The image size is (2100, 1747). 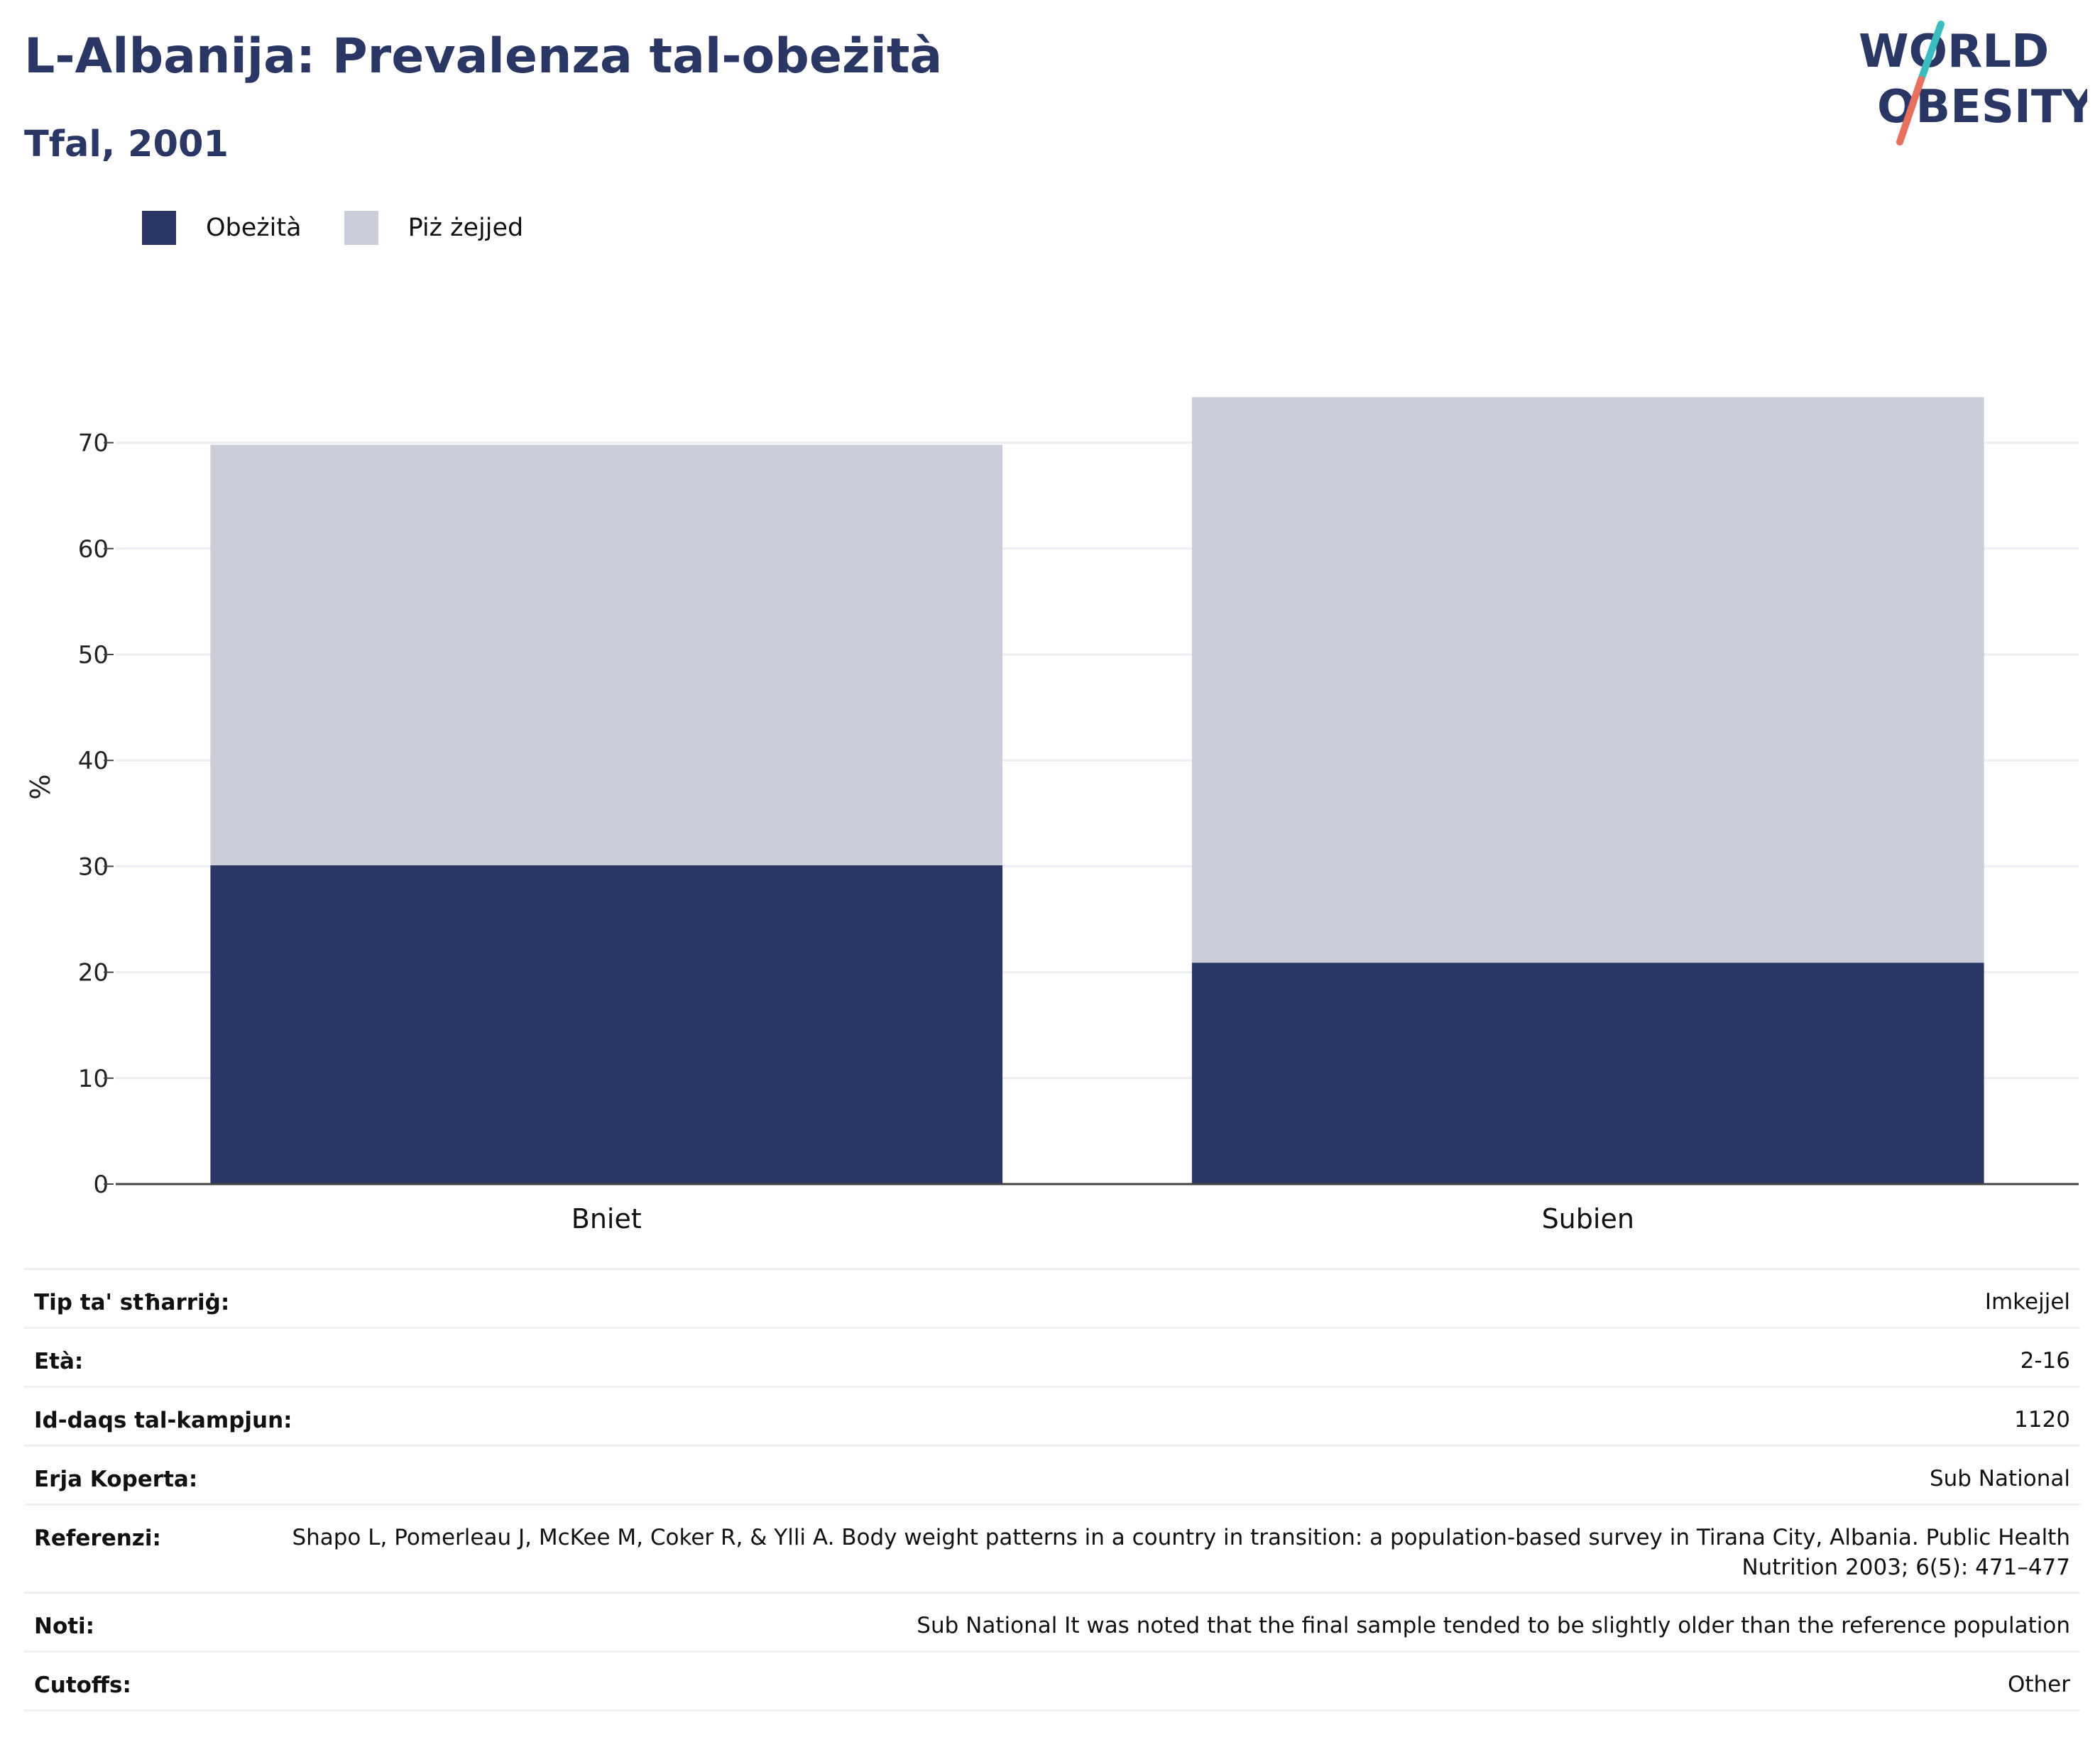 I want to click on details-row: Id-daqs tal-kampjun: 1120, so click(x=1052, y=1415).